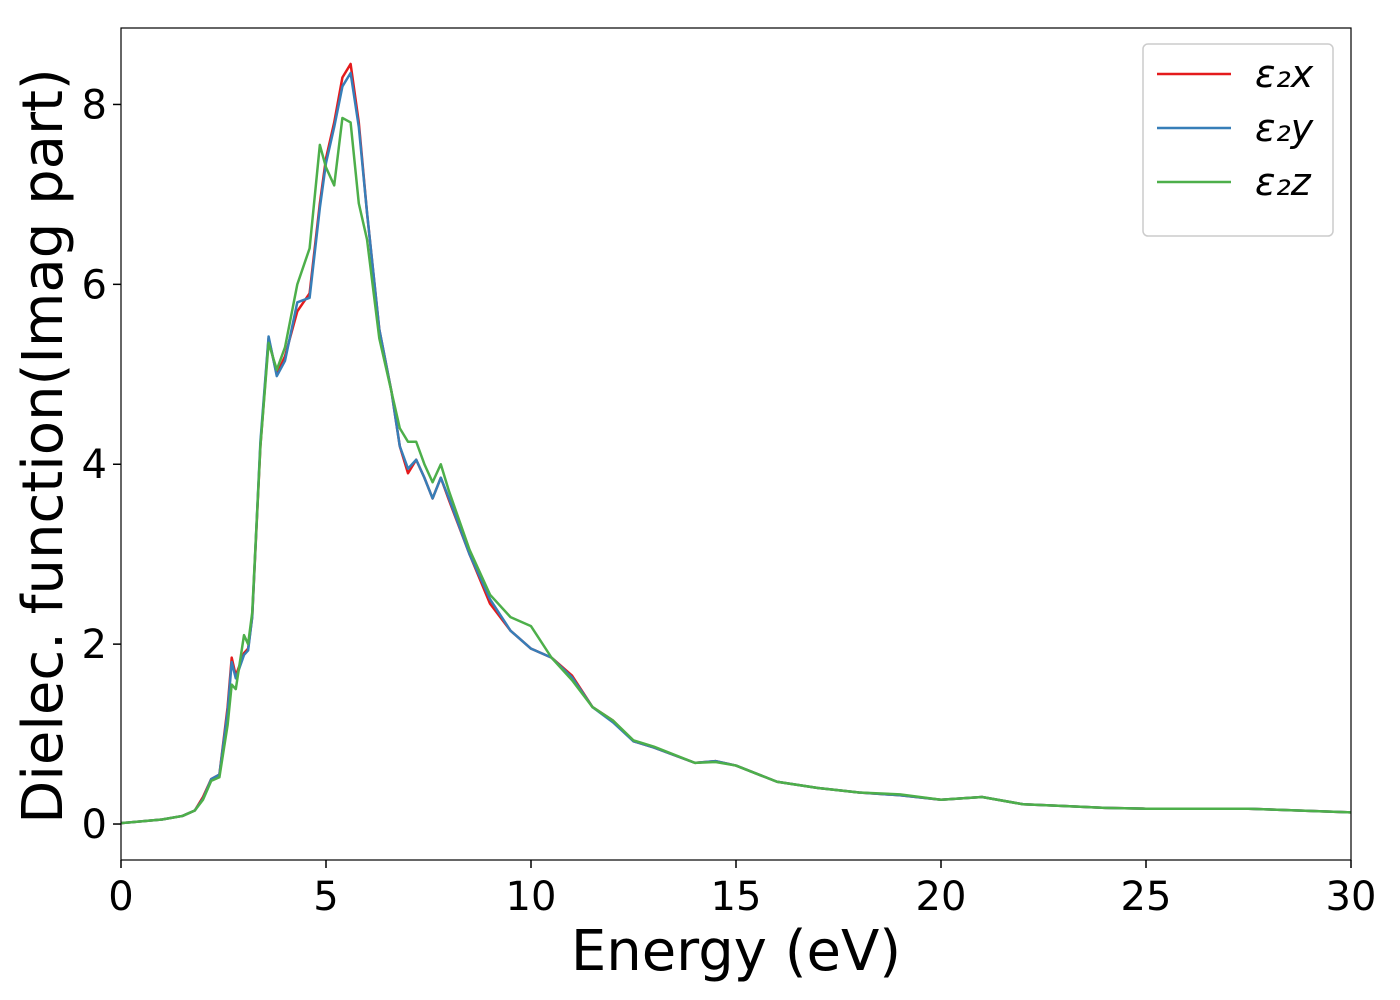 The width and height of the screenshot is (1400, 1000). I want to click on legend-label: ε₂x, so click(1284, 74).